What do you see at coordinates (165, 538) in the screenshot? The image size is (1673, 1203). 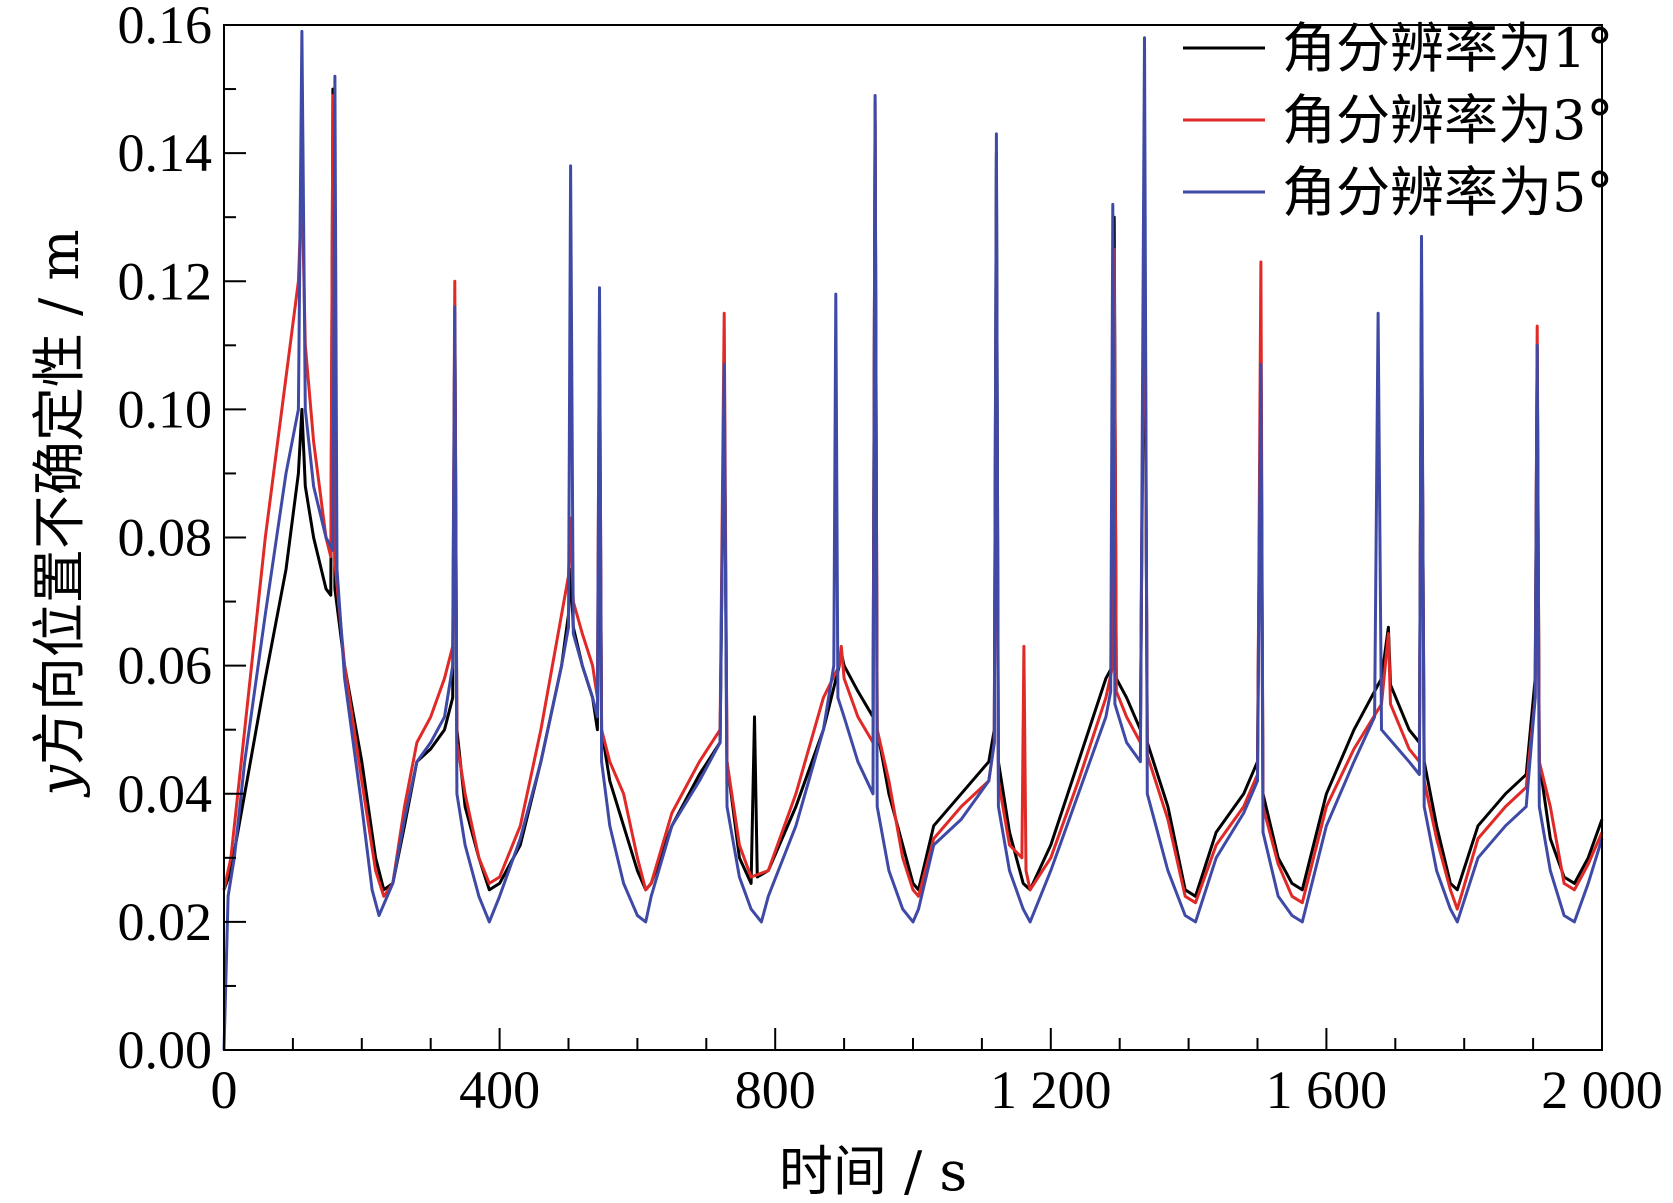 I see `y-tick-label: 0.08` at bounding box center [165, 538].